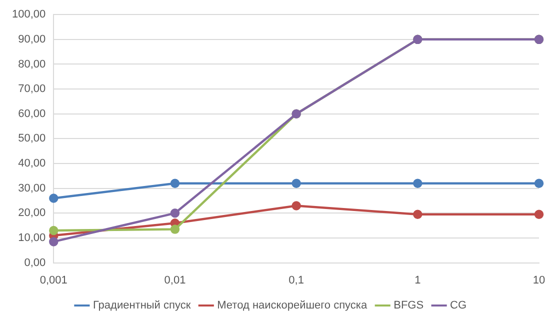  I want to click on y-tick-label: 20,00, so click(32, 213).